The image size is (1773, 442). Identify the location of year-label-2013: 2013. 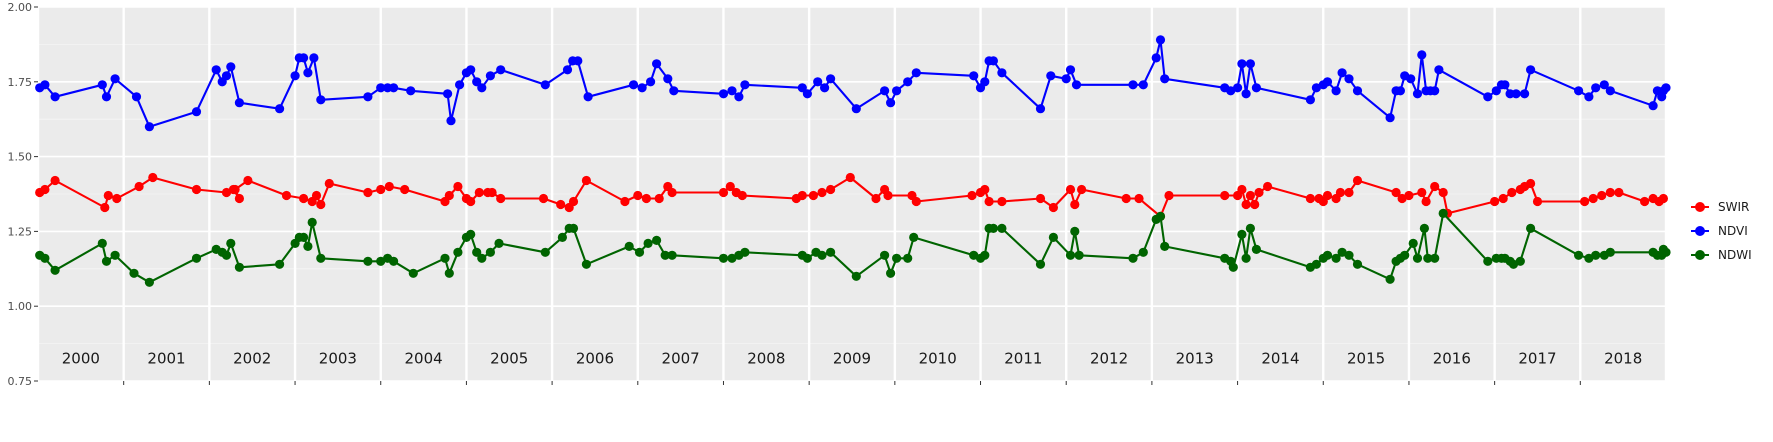
(1195, 359).